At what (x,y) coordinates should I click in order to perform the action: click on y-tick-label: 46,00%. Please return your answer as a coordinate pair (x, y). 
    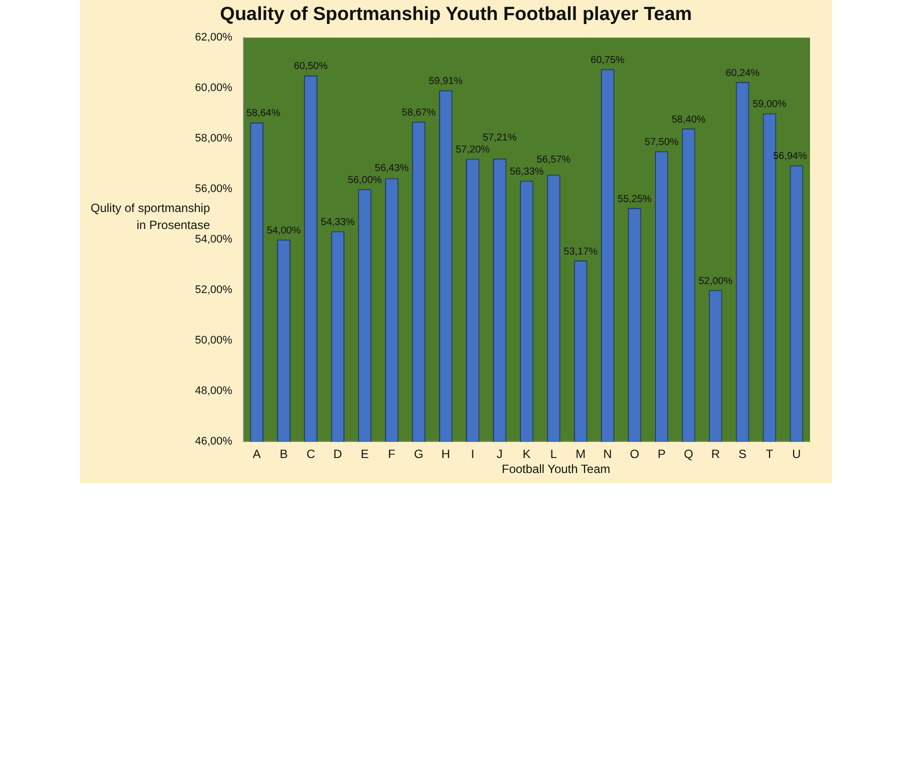
    Looking at the image, I should click on (213, 442).